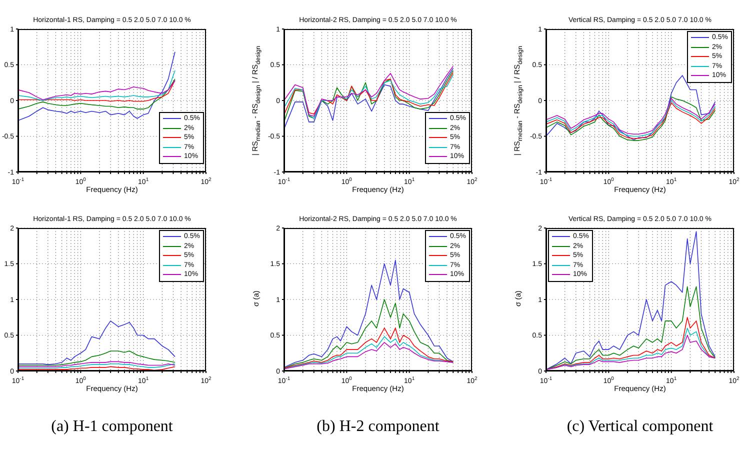 The image size is (748, 454). Describe the element at coordinates (640, 427) in the screenshot. I see `text: (c) Vertical component` at that location.